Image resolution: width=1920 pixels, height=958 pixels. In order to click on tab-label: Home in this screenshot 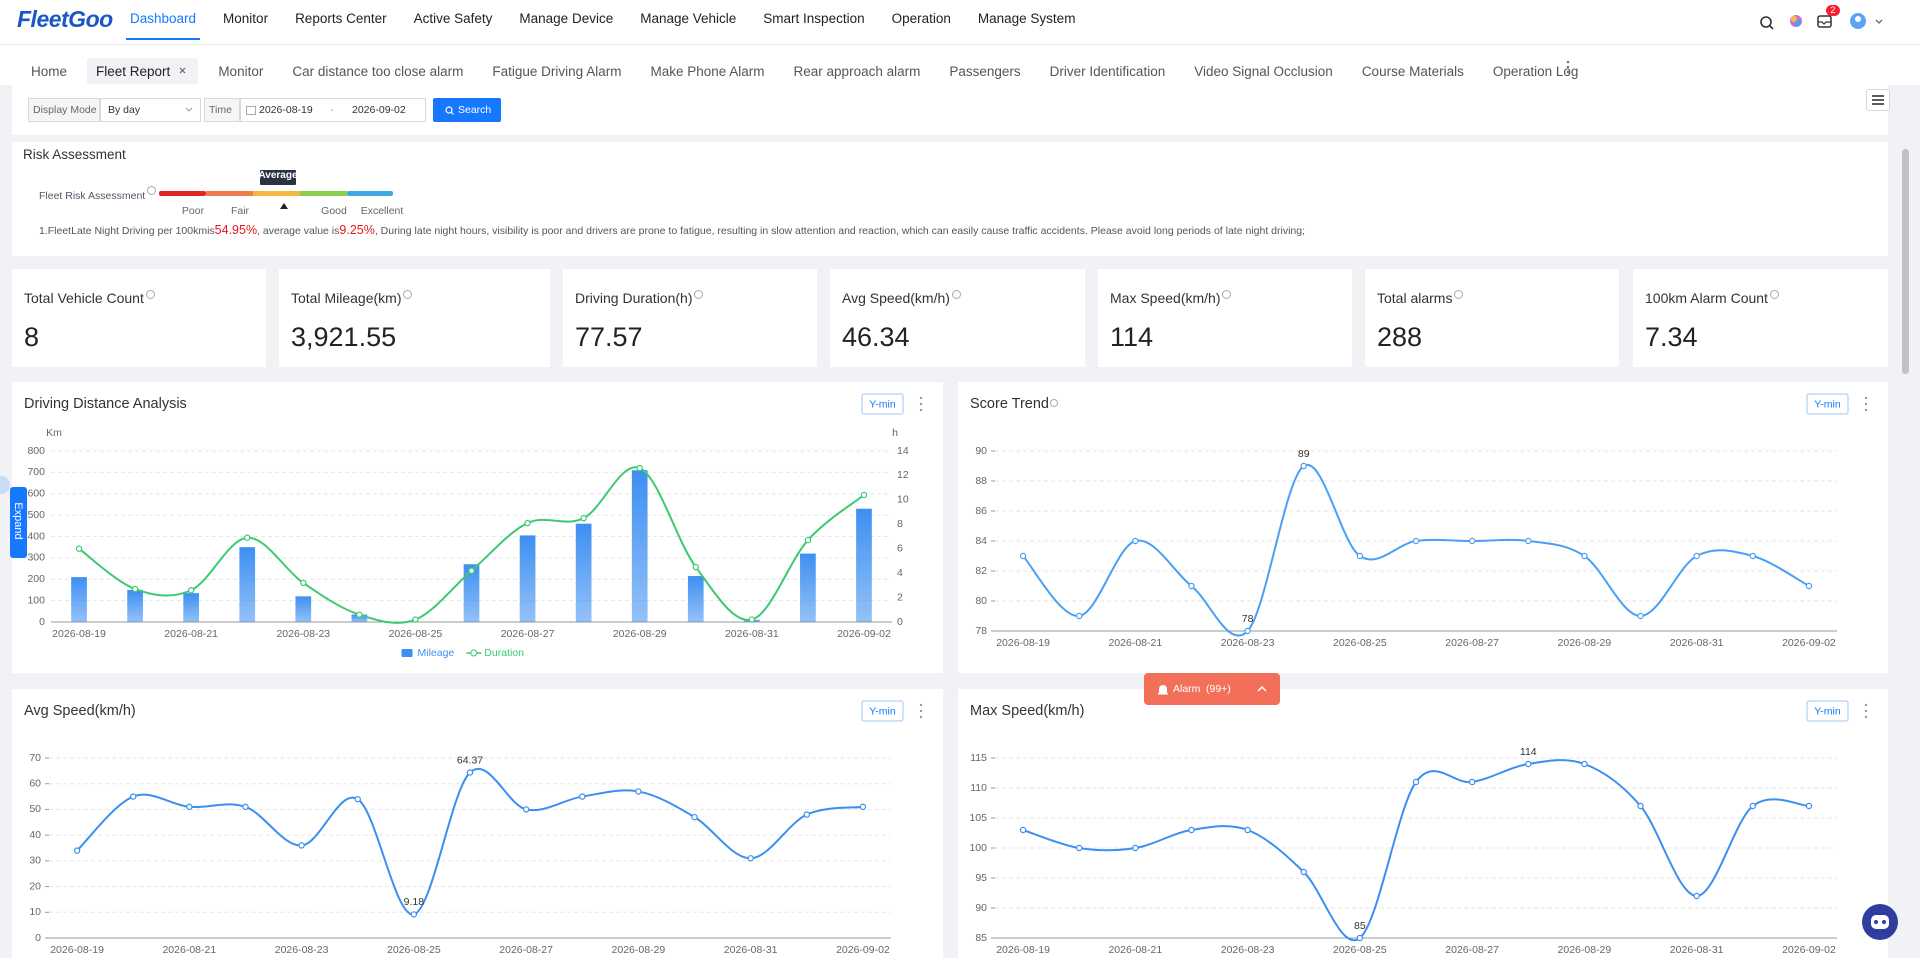, I will do `click(49, 71)`.